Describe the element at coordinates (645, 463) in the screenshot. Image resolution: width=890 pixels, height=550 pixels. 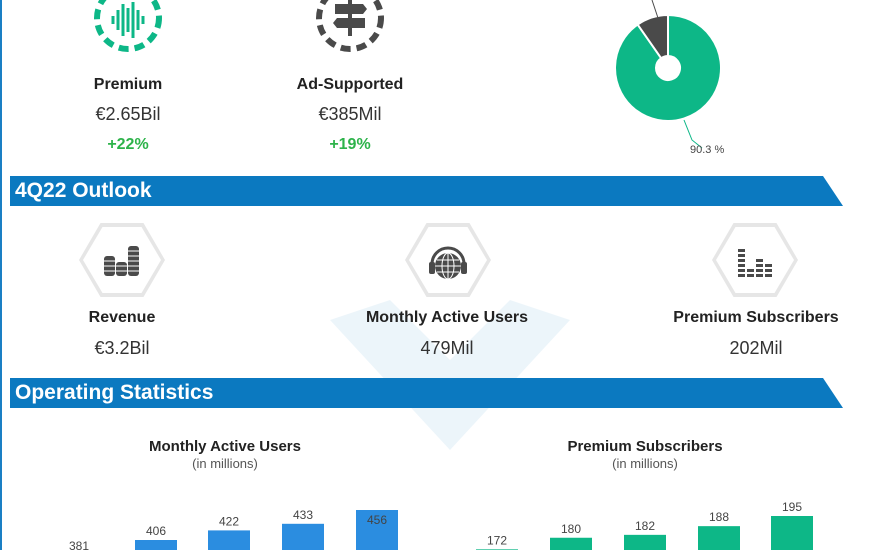
I see `subscribers-chart-subtitle: (in millions)` at that location.